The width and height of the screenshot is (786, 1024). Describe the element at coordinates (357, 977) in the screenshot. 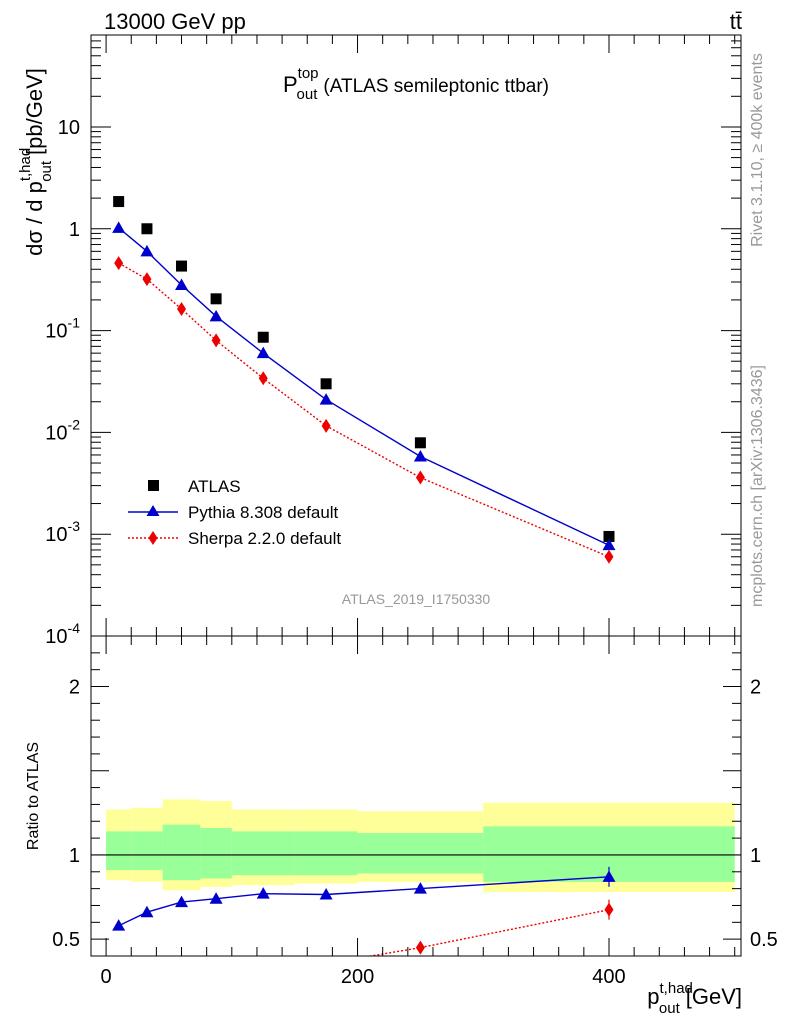

I see `x-tick-label: 200` at that location.